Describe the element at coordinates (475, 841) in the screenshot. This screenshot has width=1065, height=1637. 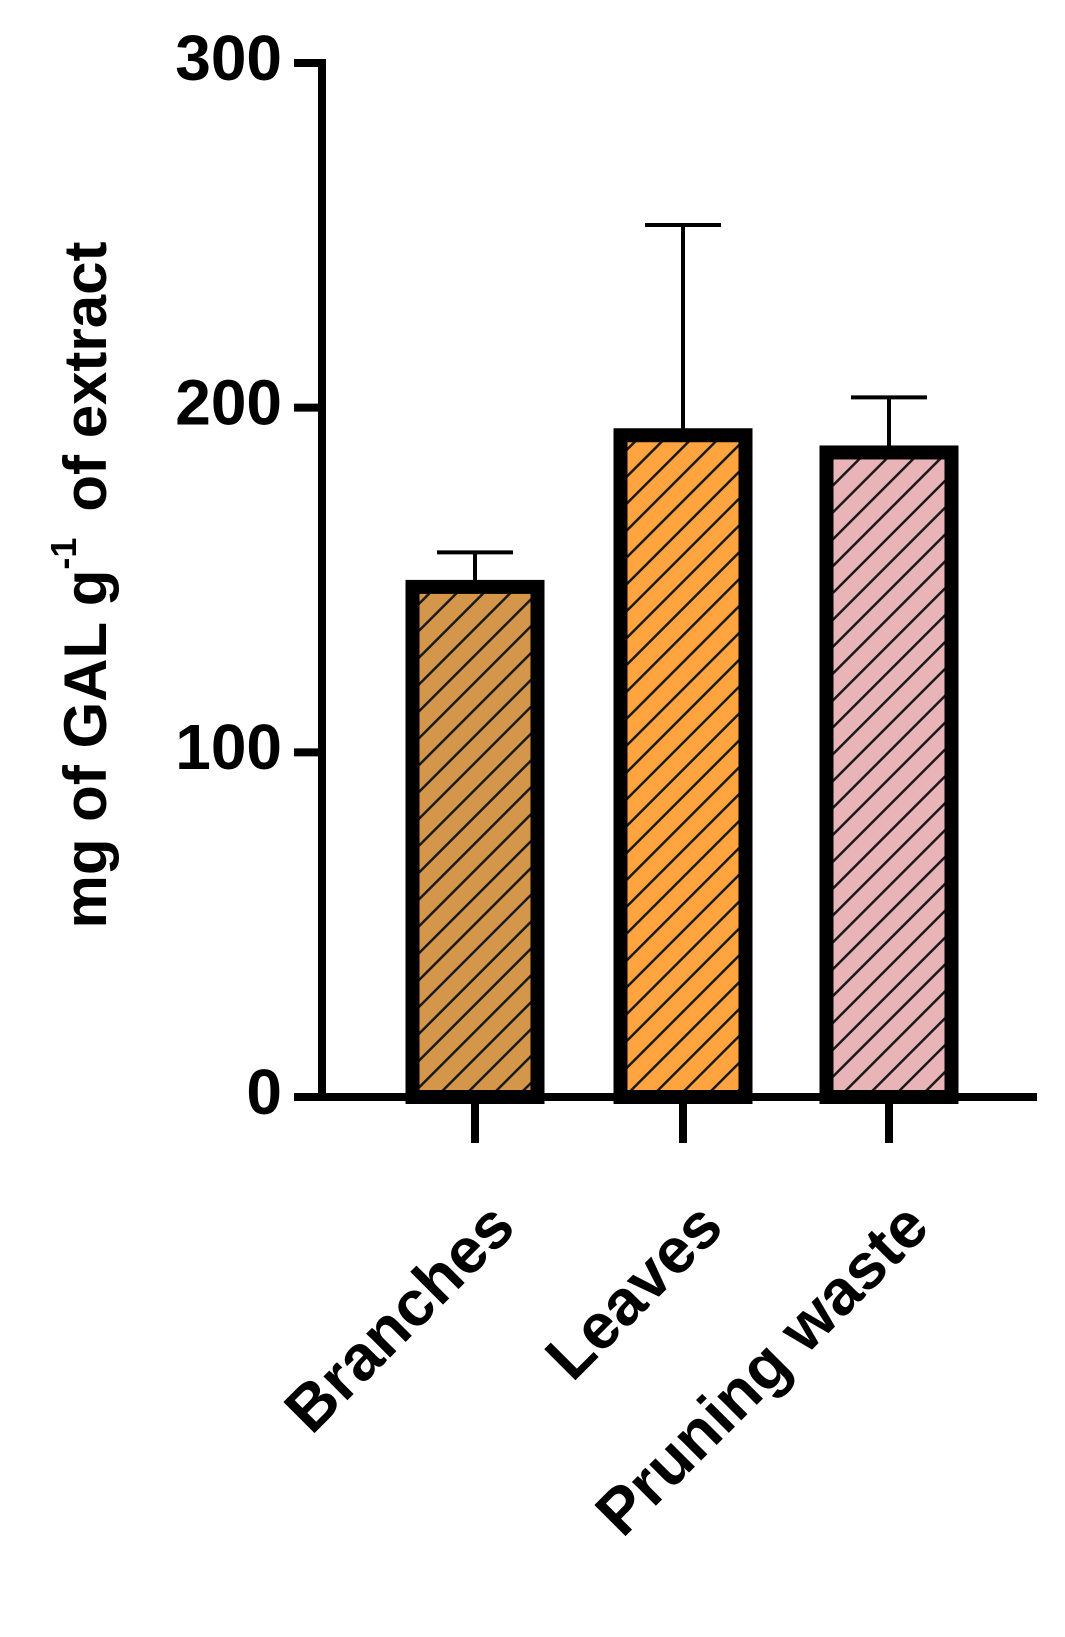
I see `bar-branches` at that location.